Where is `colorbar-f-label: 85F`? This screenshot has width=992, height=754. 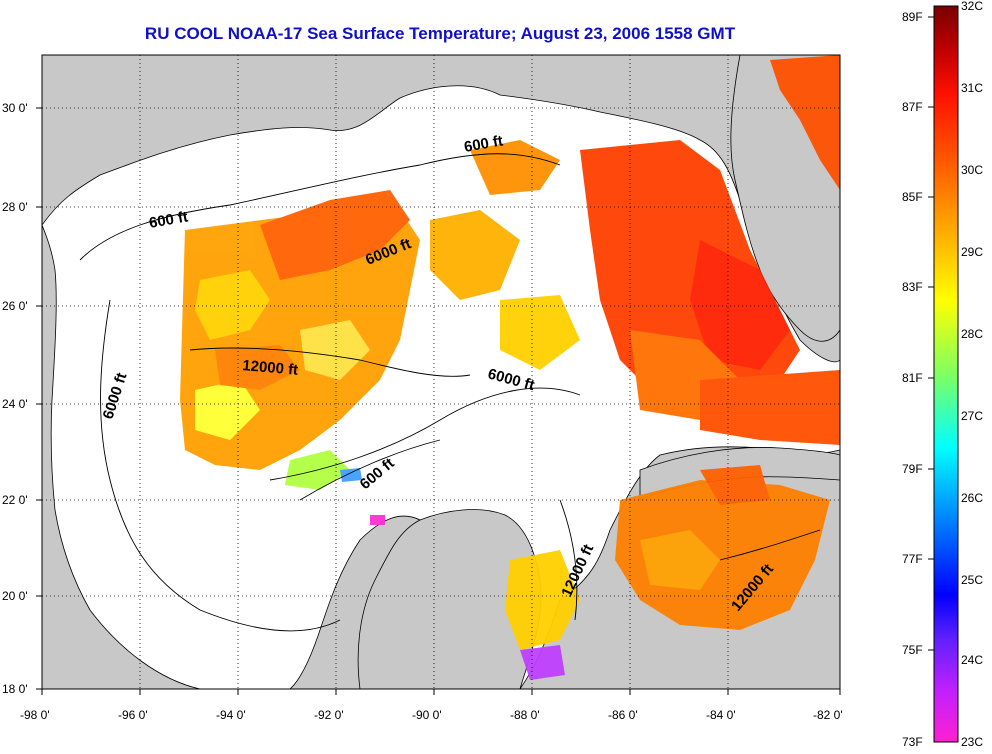
colorbar-f-label: 85F is located at coordinates (912, 197).